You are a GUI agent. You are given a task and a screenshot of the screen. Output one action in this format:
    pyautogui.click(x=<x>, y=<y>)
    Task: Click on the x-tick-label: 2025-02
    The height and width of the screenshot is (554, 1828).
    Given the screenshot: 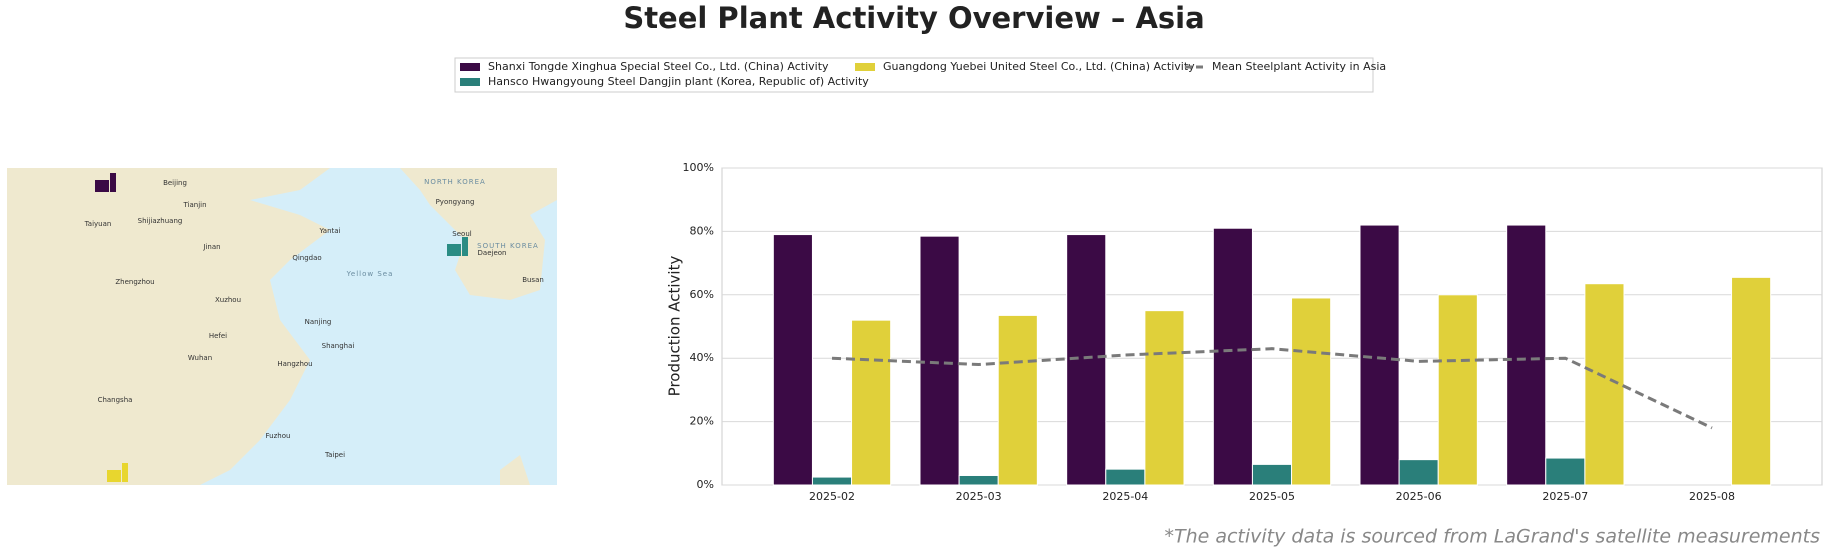 What is the action you would take?
    pyautogui.click(x=832, y=496)
    